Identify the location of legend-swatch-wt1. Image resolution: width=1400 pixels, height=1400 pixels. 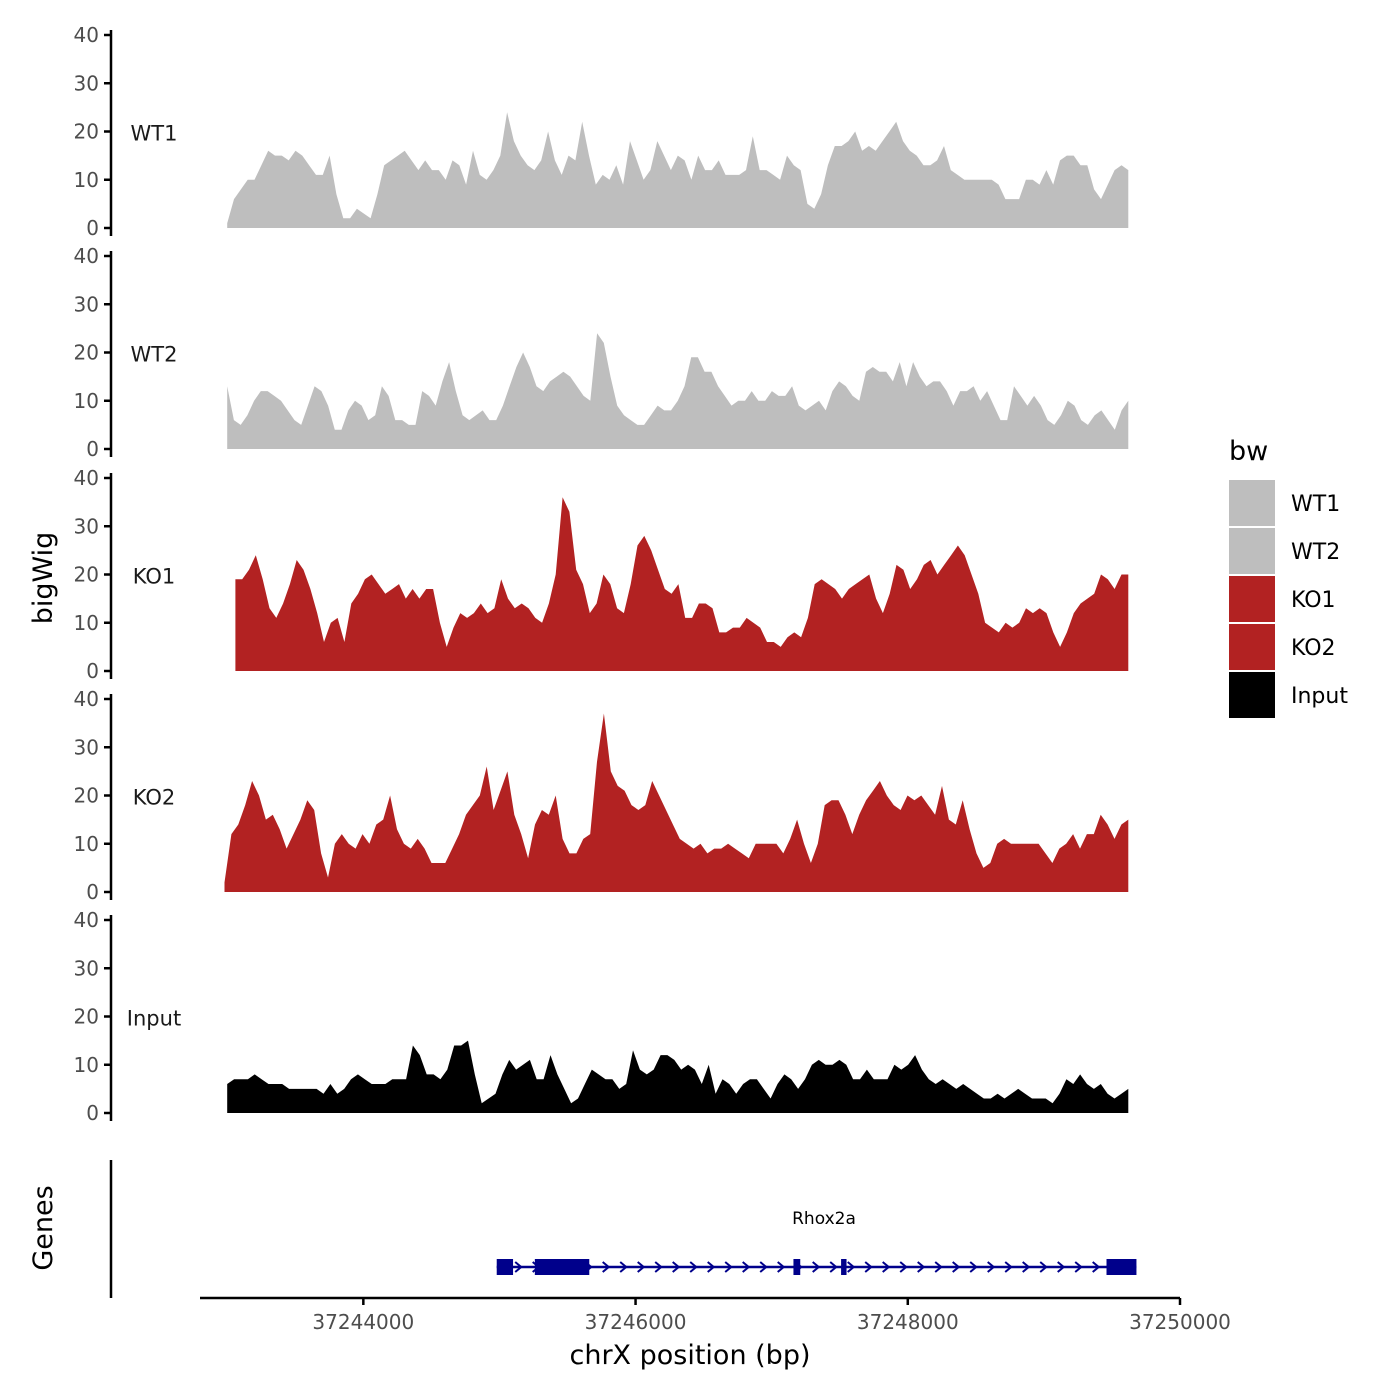
(1252, 503).